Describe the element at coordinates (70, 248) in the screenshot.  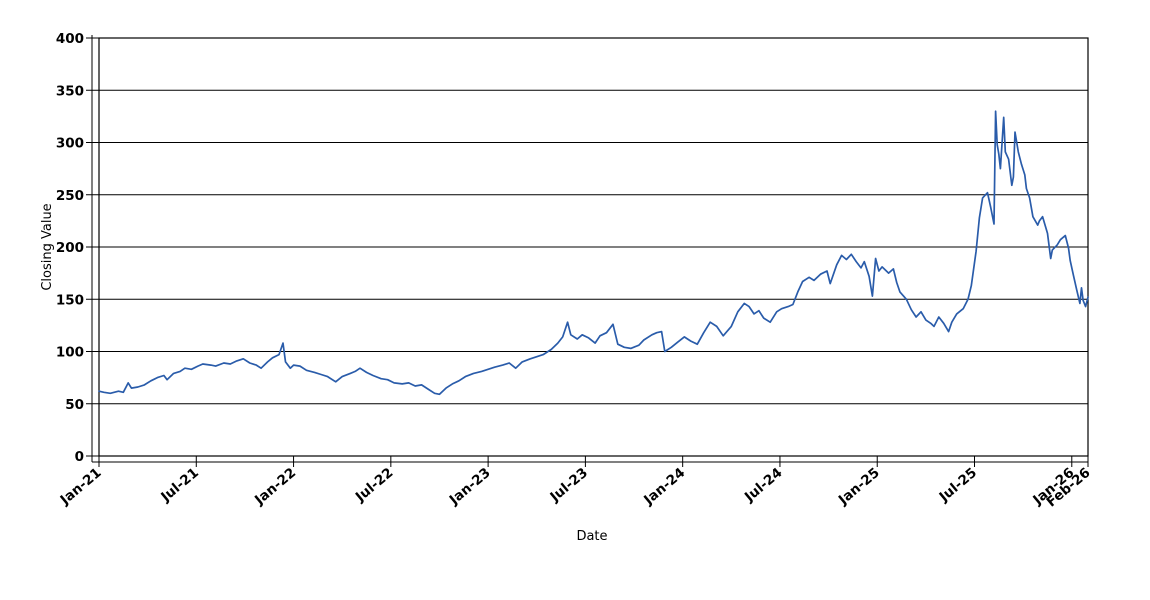
I see `y-tick-label: 200` at that location.